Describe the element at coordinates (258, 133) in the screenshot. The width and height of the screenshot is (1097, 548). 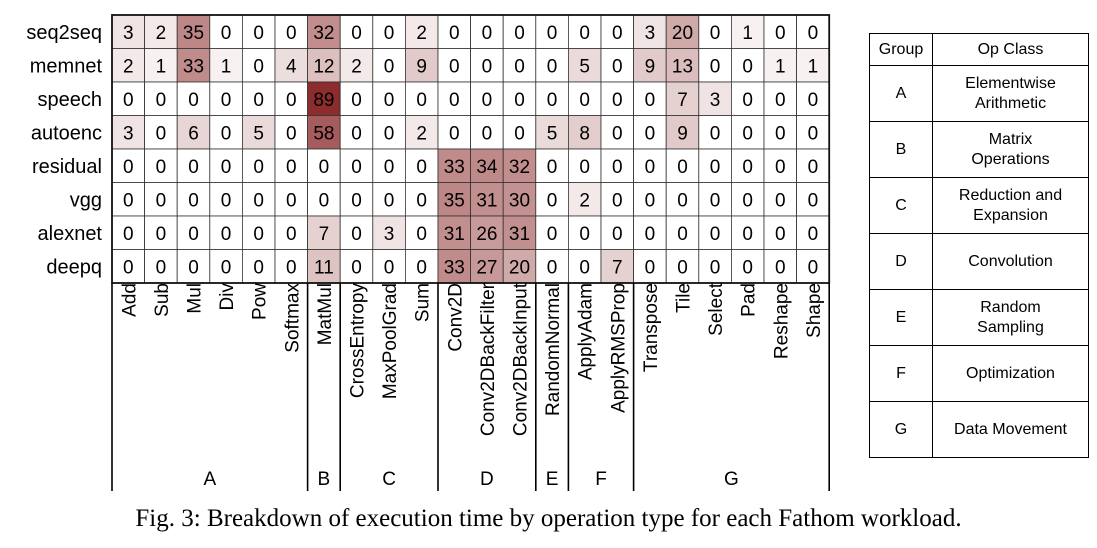
I see `cell-value-label: 5` at that location.